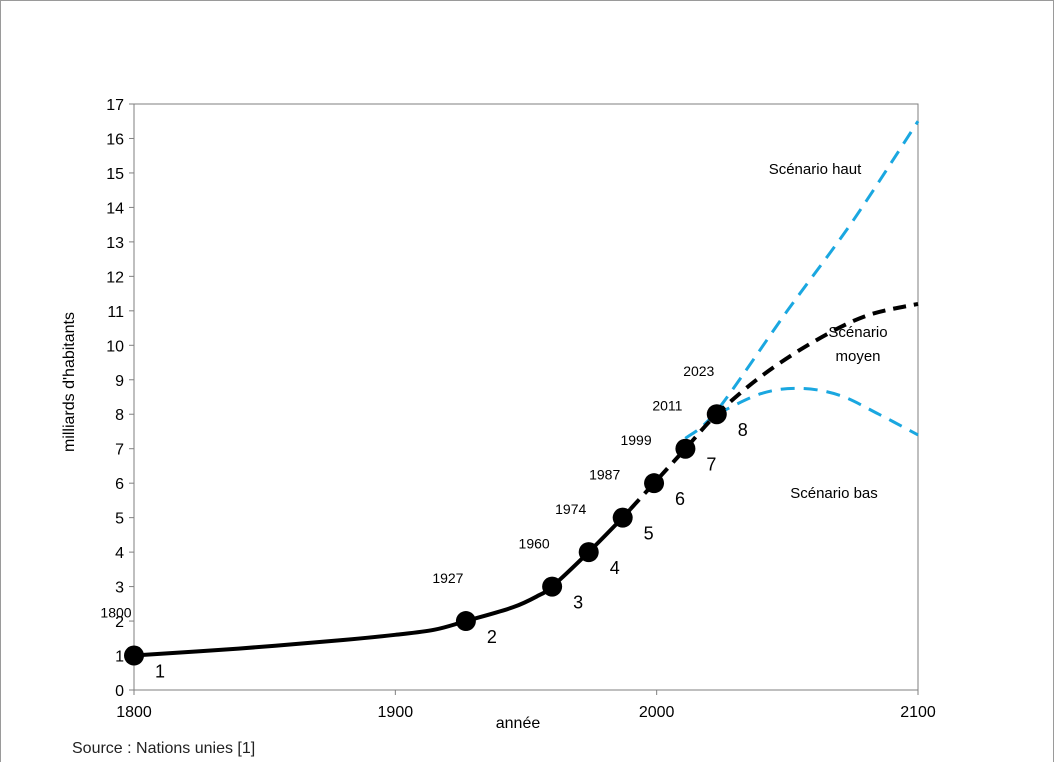 The height and width of the screenshot is (763, 1056). I want to click on milestone-index-label: 7, so click(711, 465).